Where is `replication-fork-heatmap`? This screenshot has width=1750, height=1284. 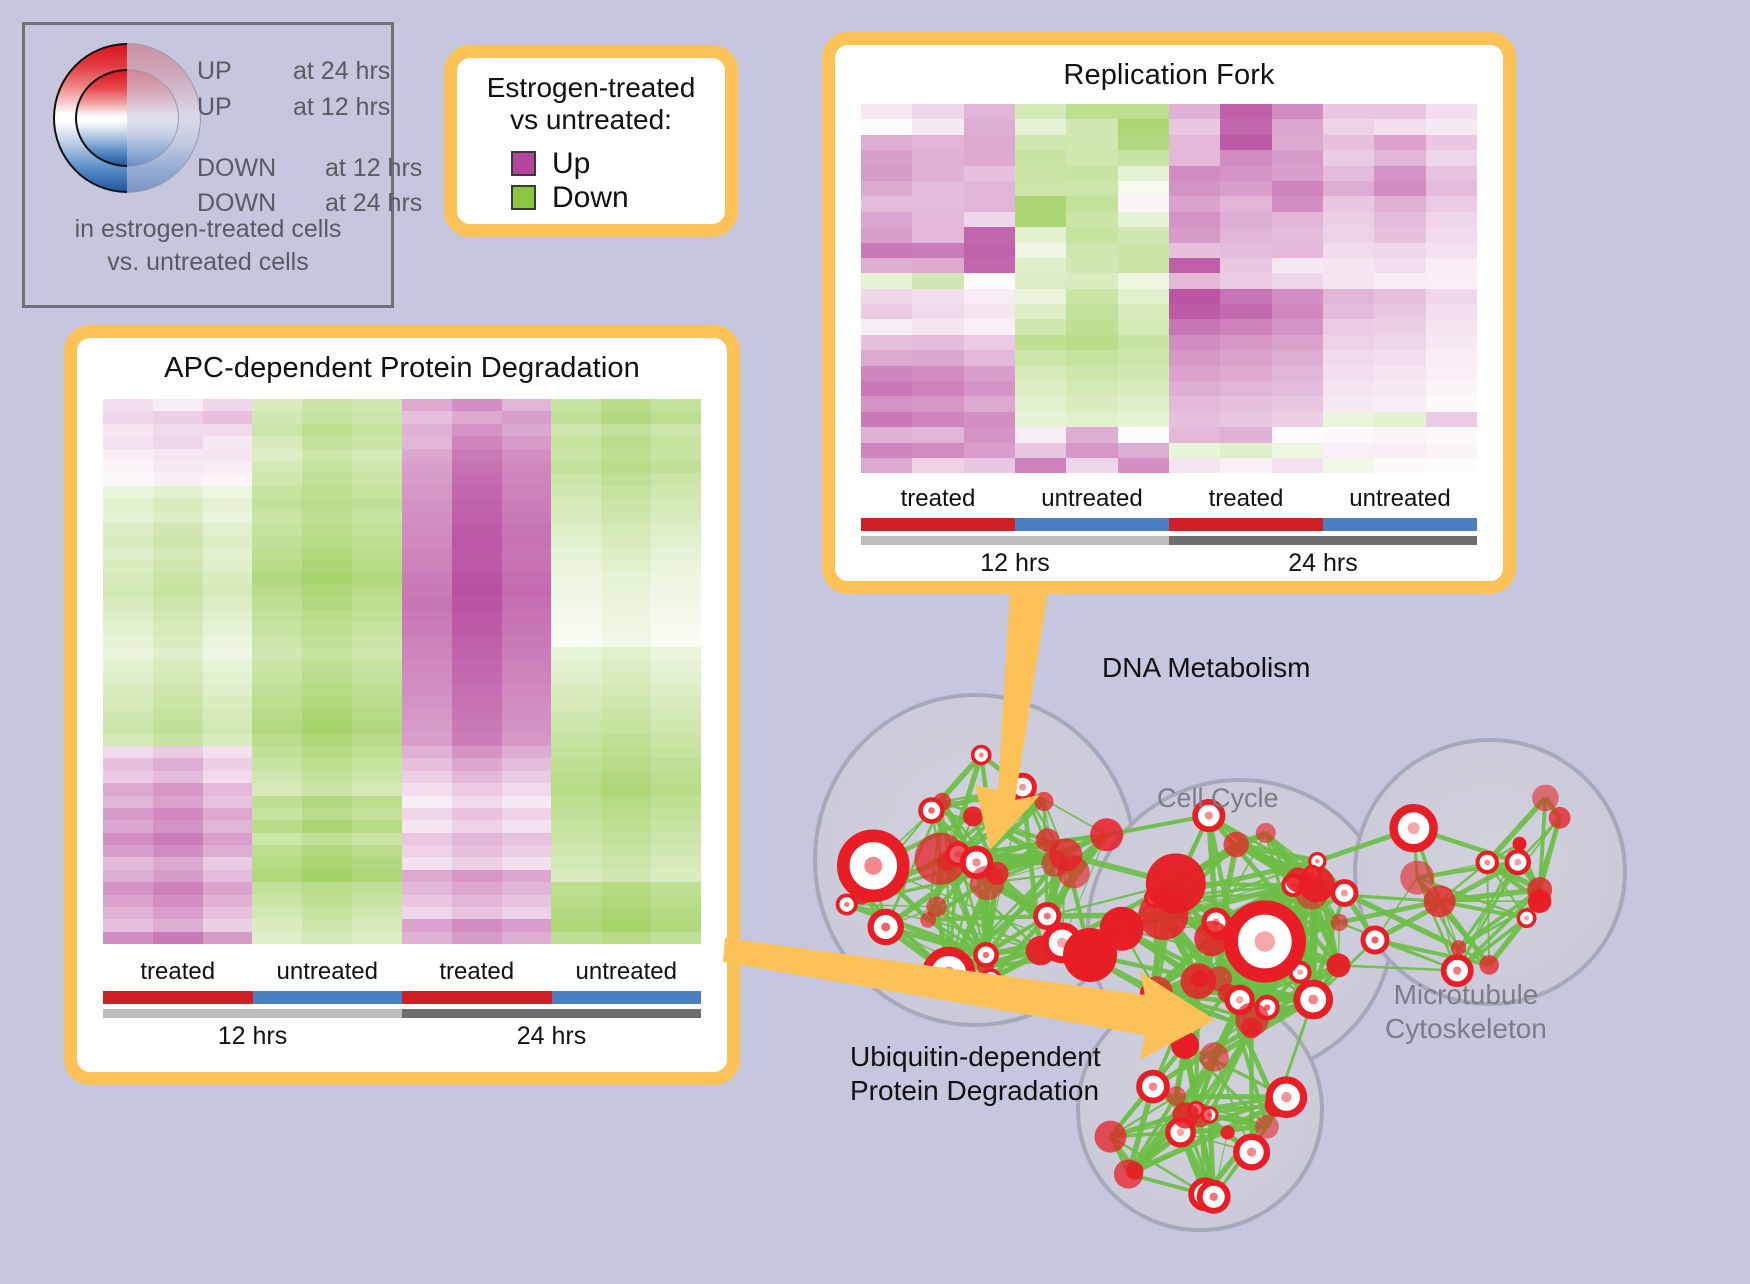 replication-fork-heatmap is located at coordinates (1169, 288).